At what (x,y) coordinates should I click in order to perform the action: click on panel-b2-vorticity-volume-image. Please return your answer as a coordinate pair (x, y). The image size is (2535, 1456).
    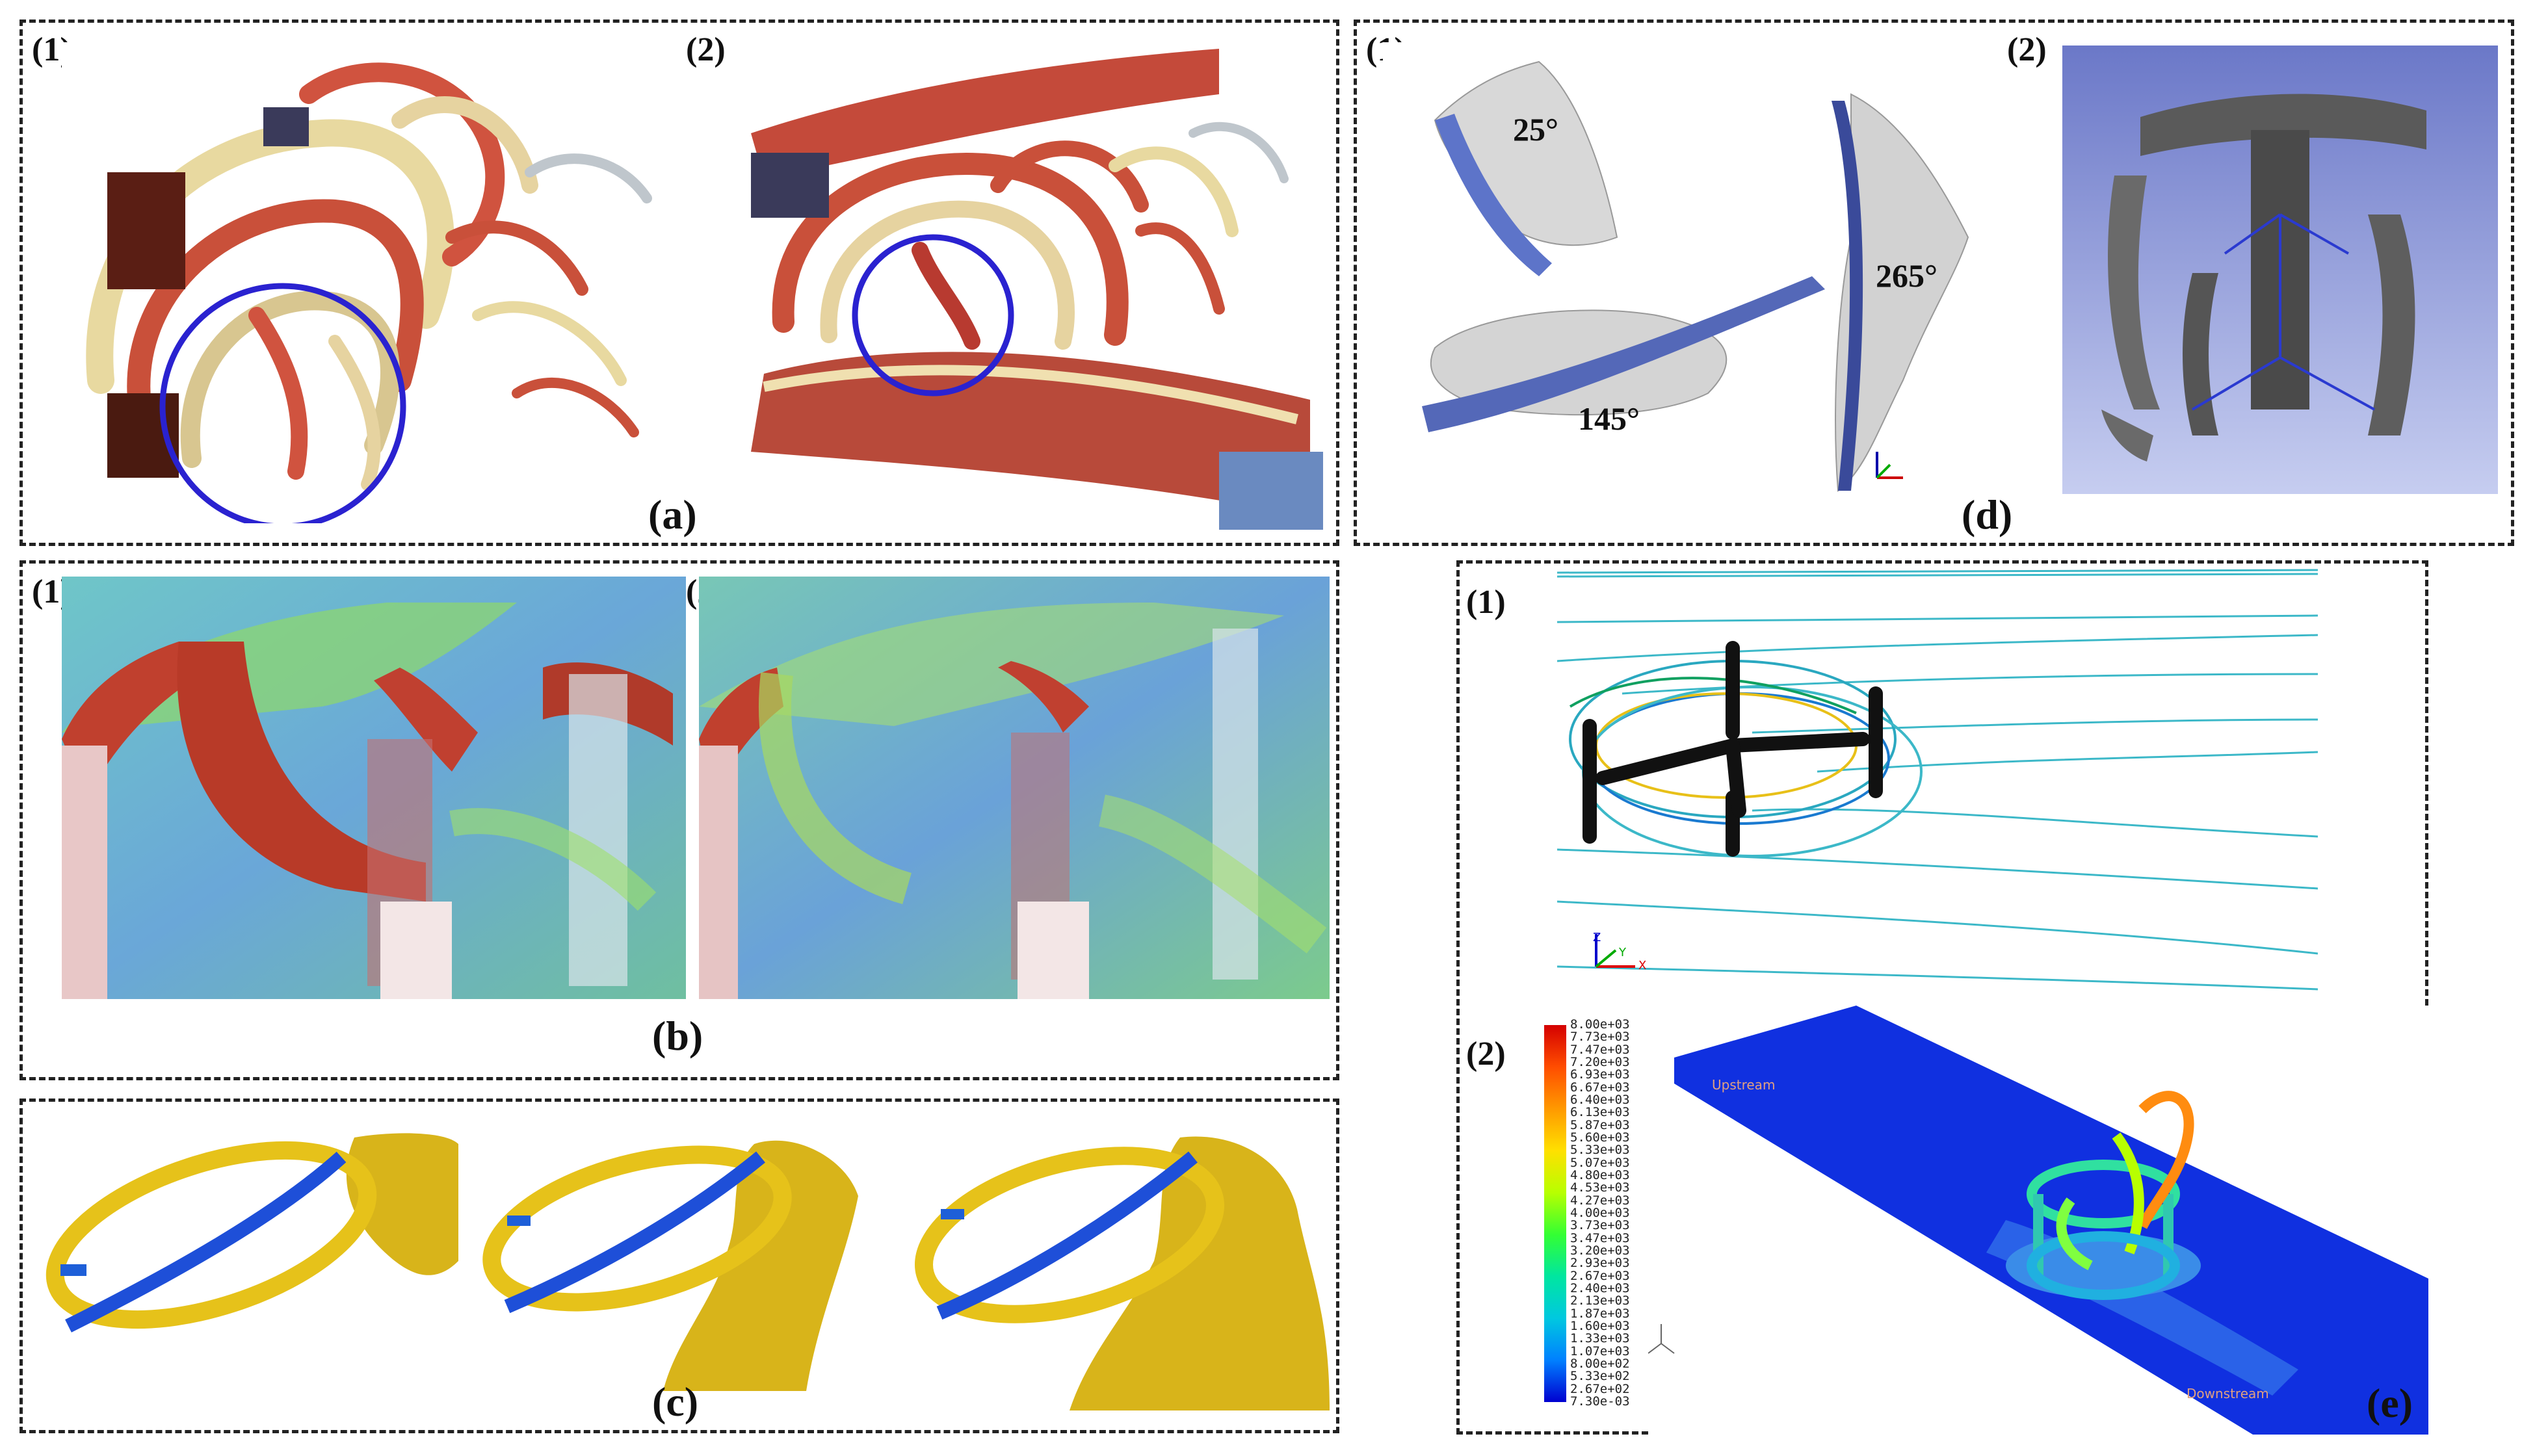
    Looking at the image, I should click on (1014, 788).